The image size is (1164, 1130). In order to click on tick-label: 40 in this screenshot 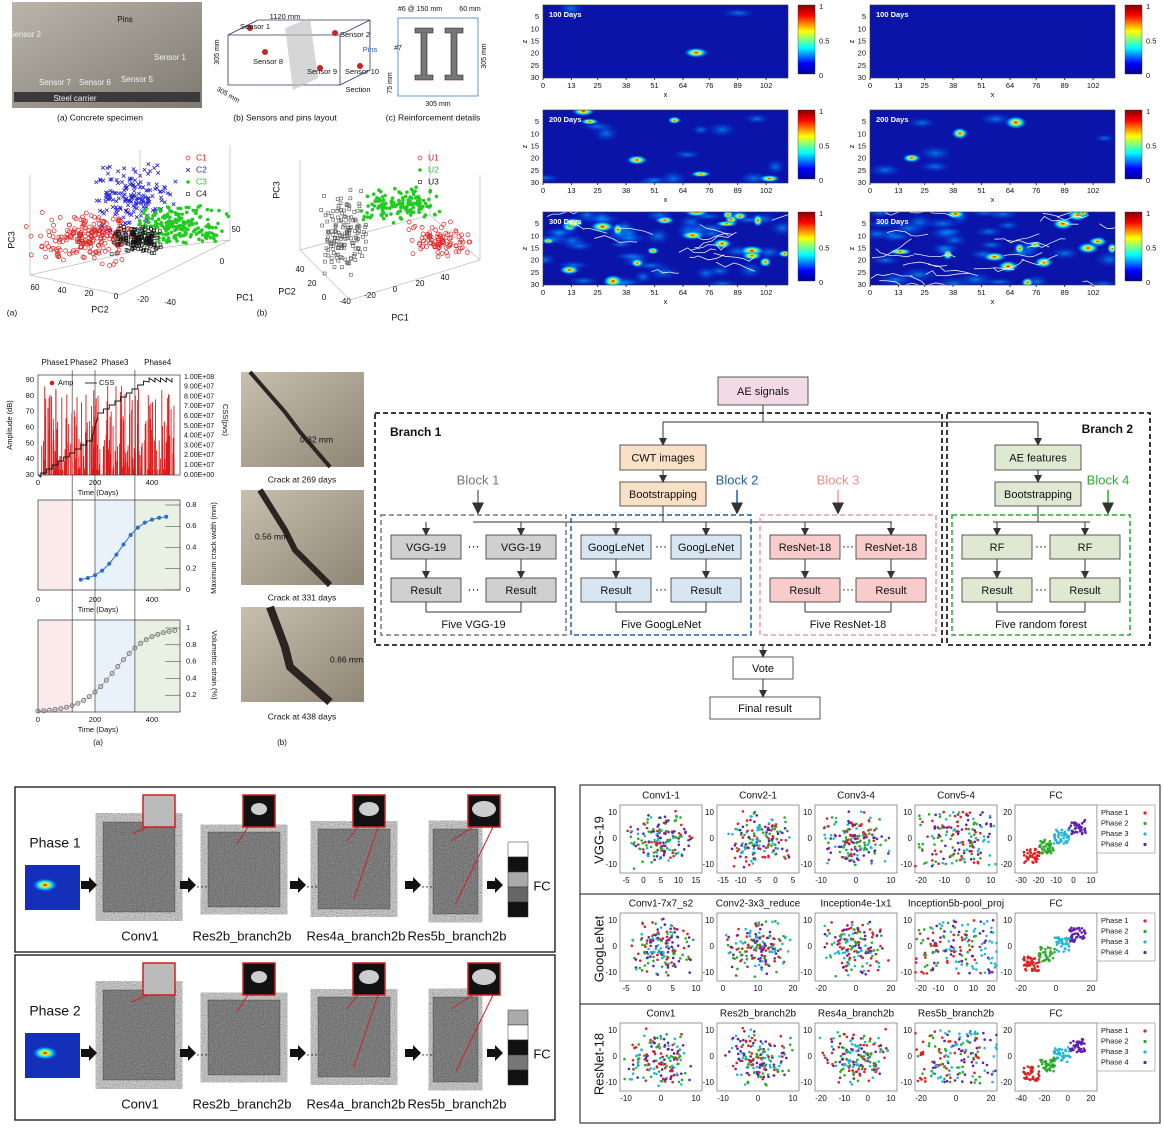, I will do `click(30, 458)`.